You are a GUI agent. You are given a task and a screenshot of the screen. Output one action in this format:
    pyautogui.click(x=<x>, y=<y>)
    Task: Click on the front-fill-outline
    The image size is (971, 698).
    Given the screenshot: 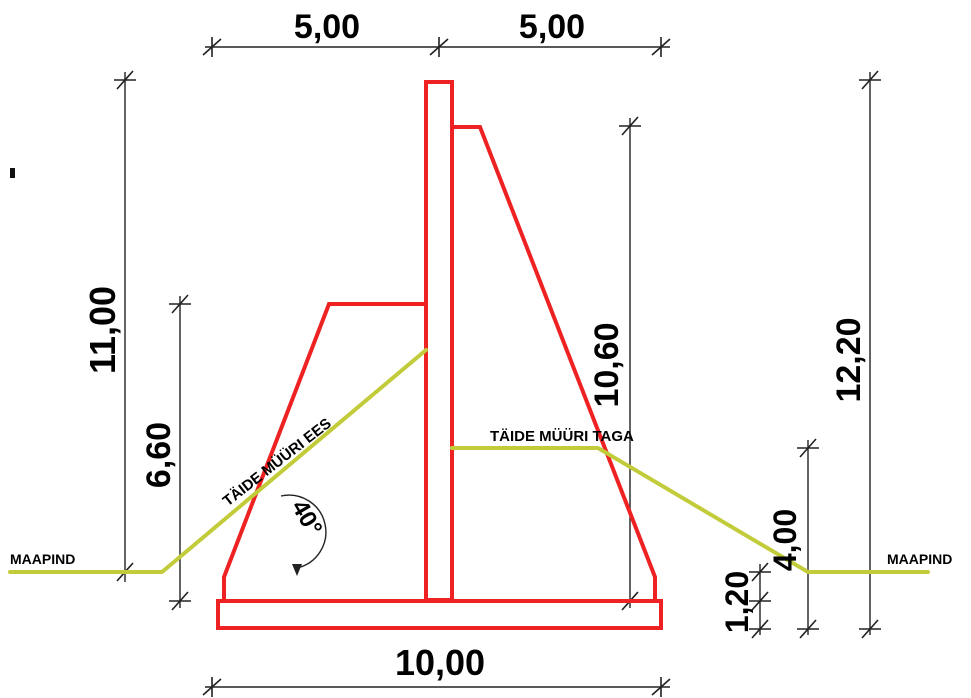 What is the action you would take?
    pyautogui.click(x=324, y=451)
    